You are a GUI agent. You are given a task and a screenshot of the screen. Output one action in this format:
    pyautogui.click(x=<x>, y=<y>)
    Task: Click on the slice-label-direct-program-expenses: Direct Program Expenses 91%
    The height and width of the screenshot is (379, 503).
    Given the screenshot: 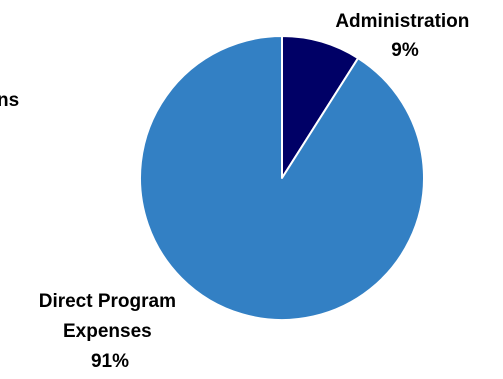 What is the action you would take?
    pyautogui.click(x=110, y=331)
    